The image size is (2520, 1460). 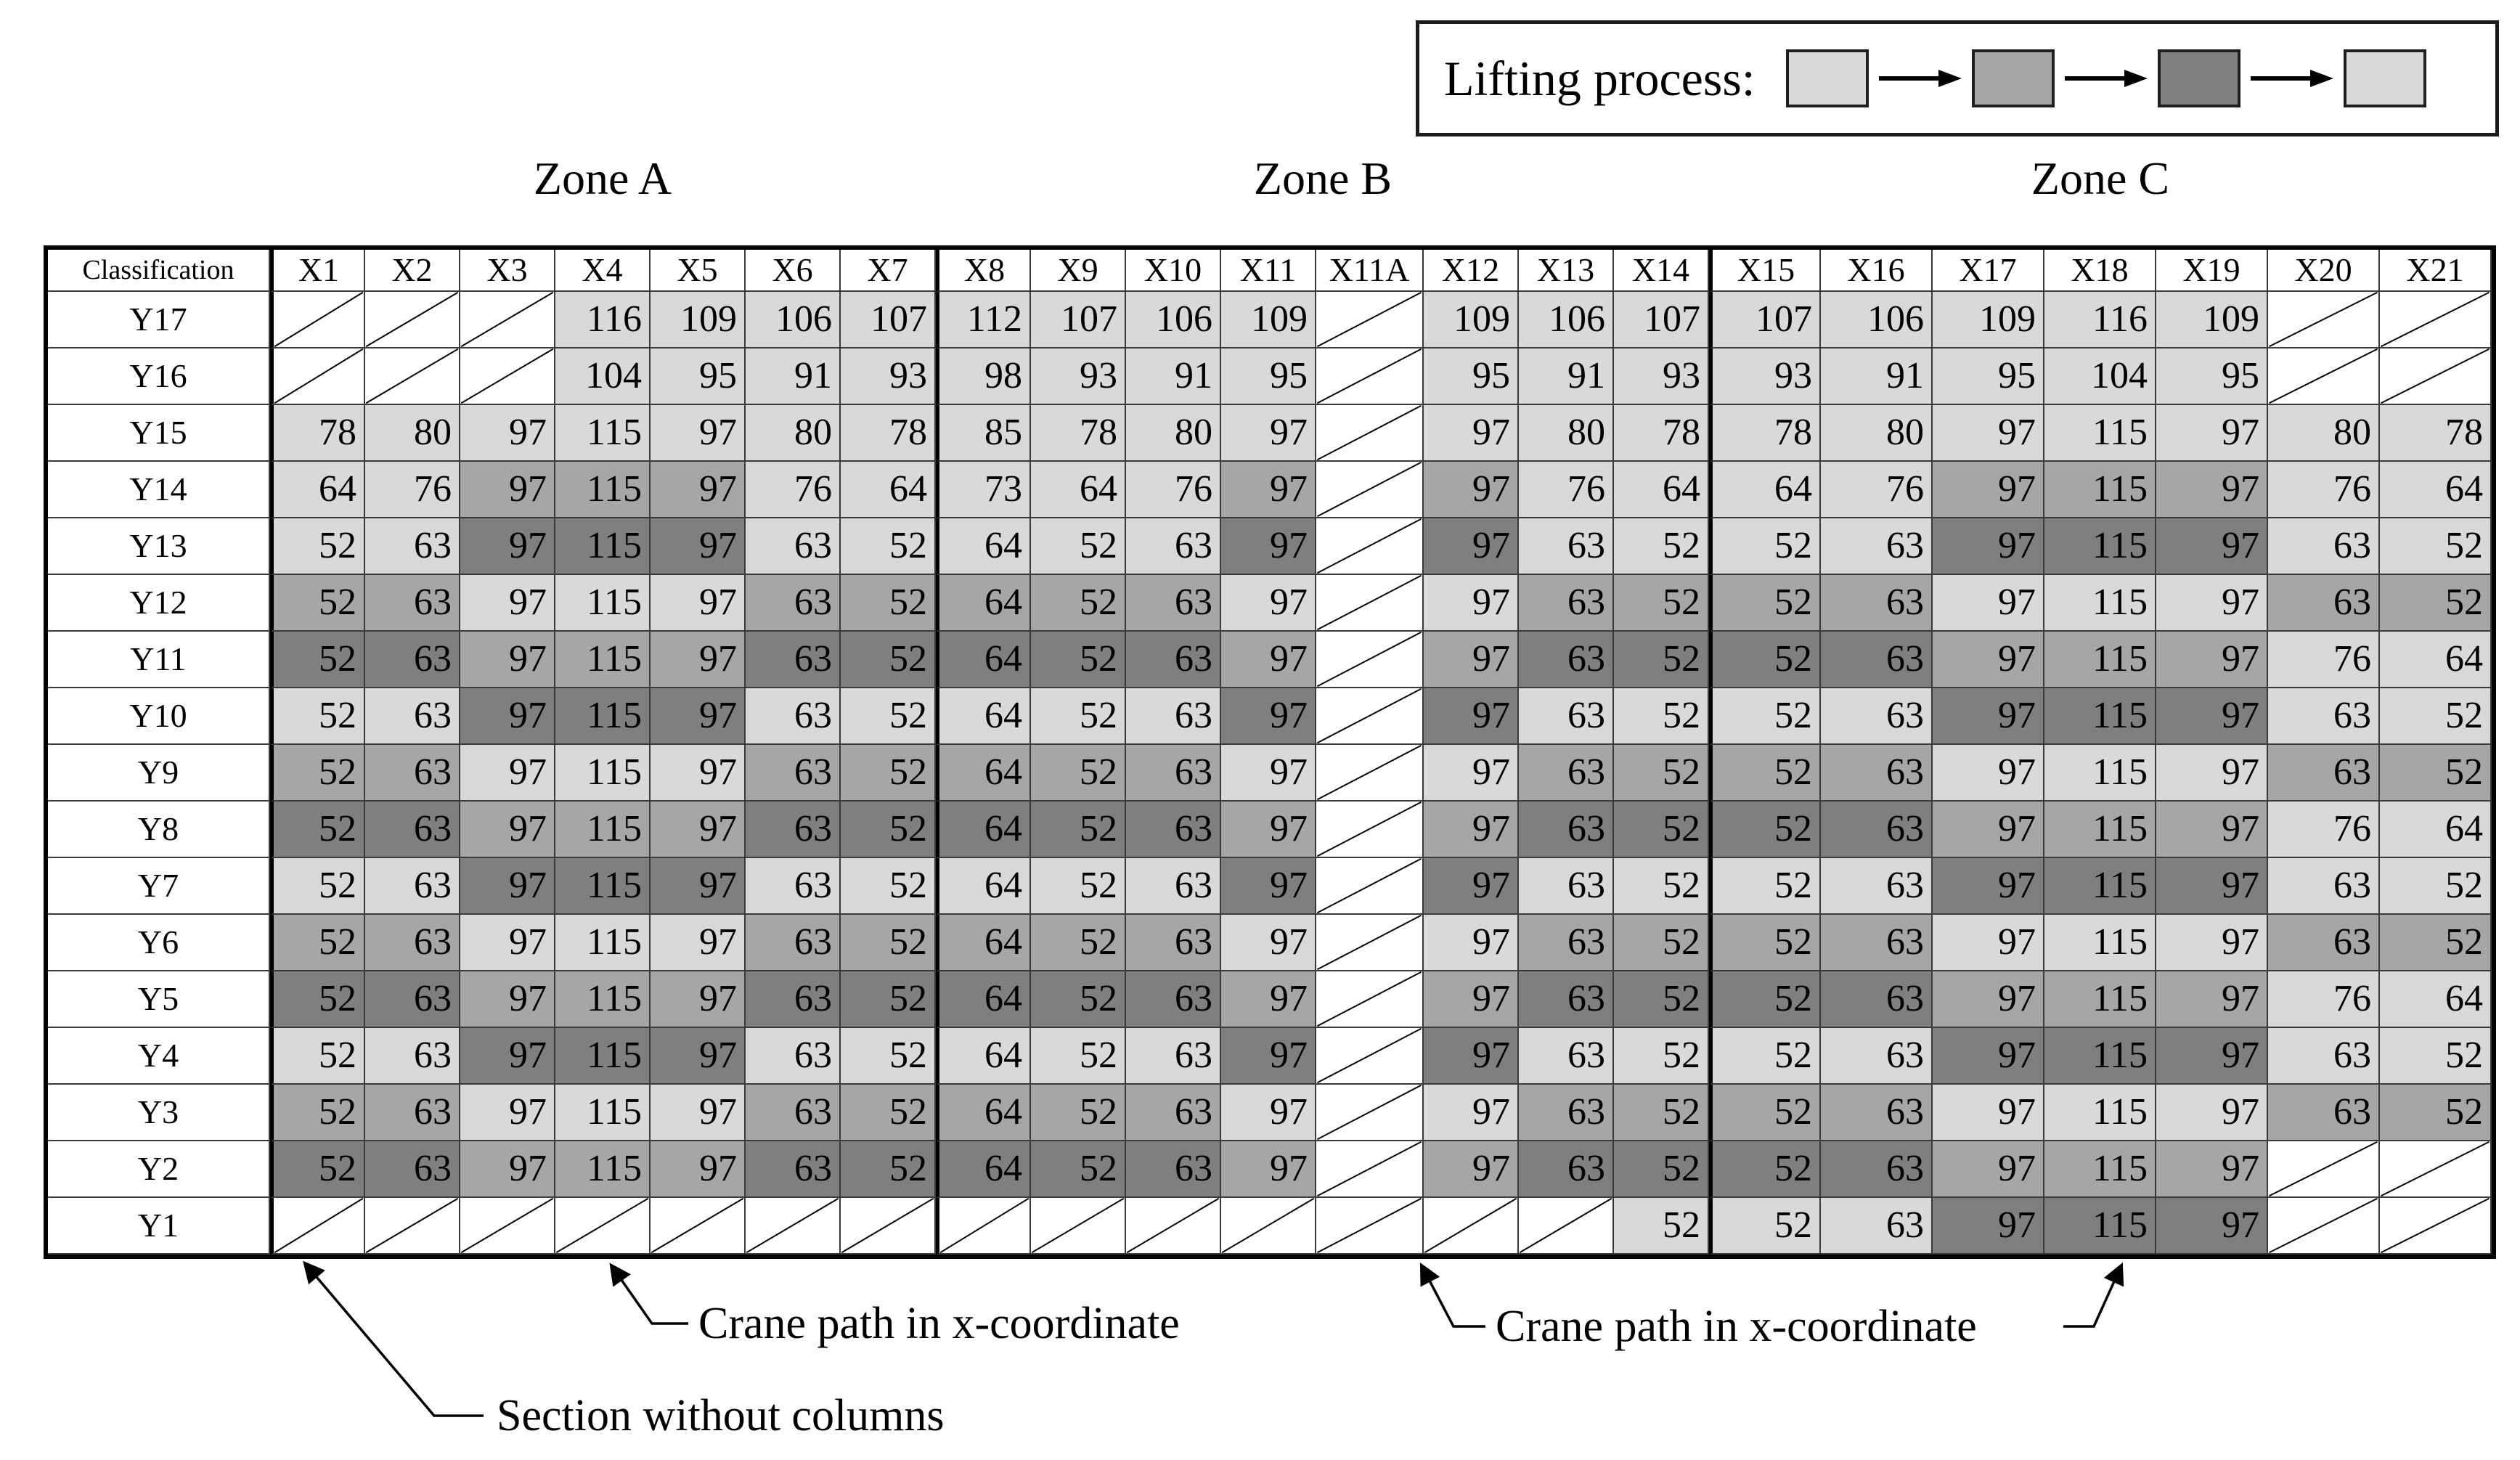 I want to click on col-header-X13: X13, so click(x=1566, y=271).